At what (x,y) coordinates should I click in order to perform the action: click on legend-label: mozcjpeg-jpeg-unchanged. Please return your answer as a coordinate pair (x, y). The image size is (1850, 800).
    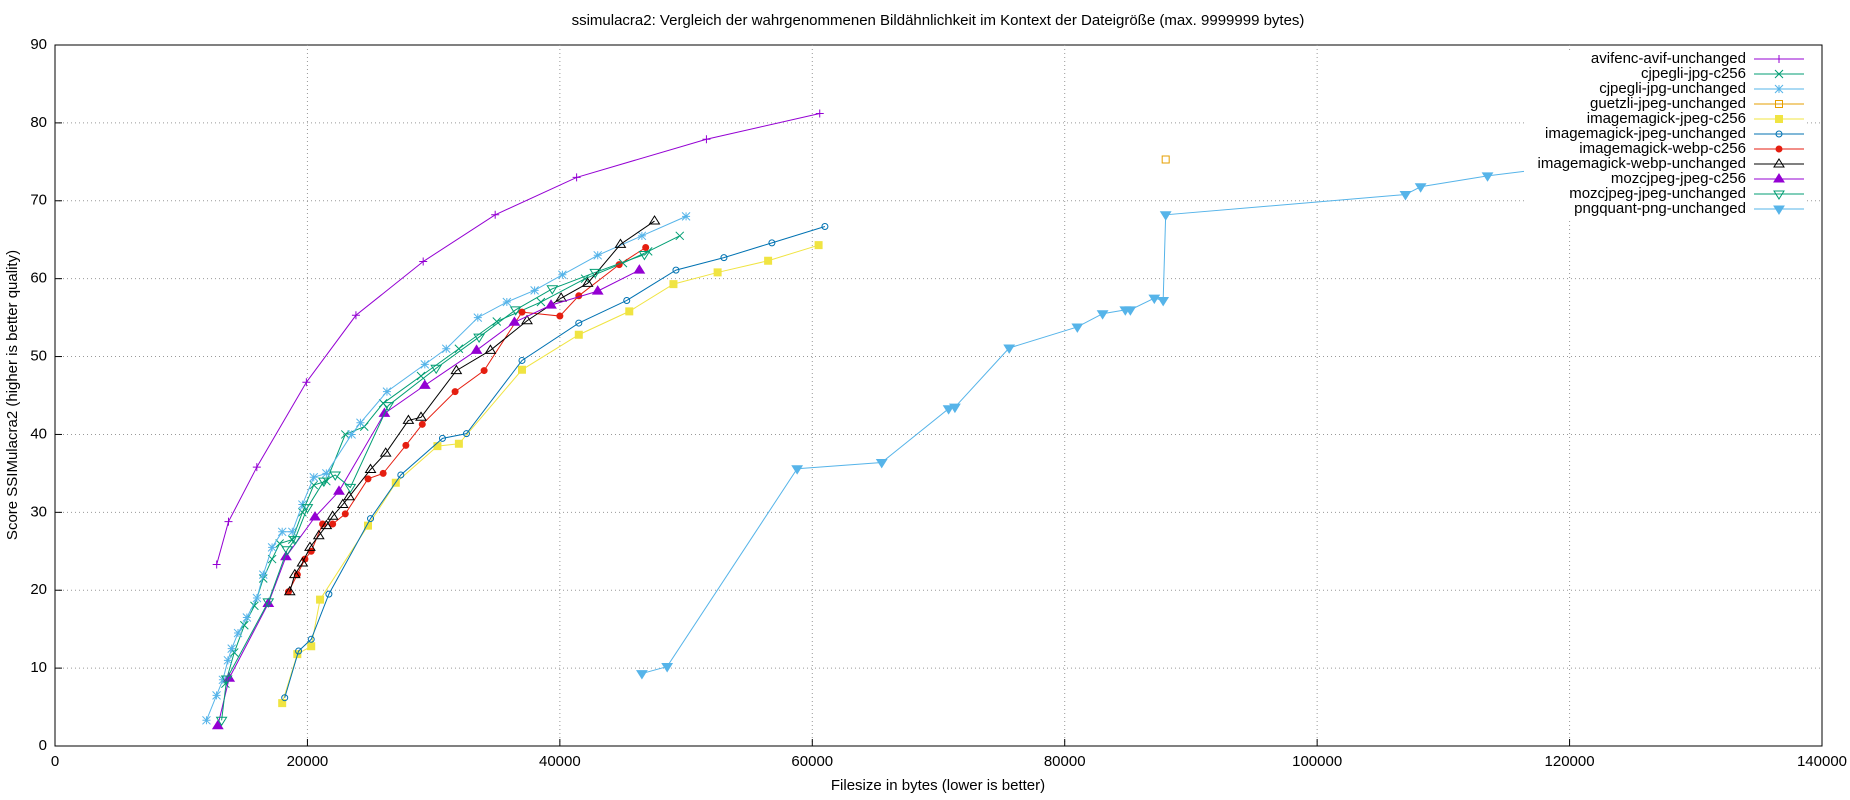
    Looking at the image, I should click on (1657, 193).